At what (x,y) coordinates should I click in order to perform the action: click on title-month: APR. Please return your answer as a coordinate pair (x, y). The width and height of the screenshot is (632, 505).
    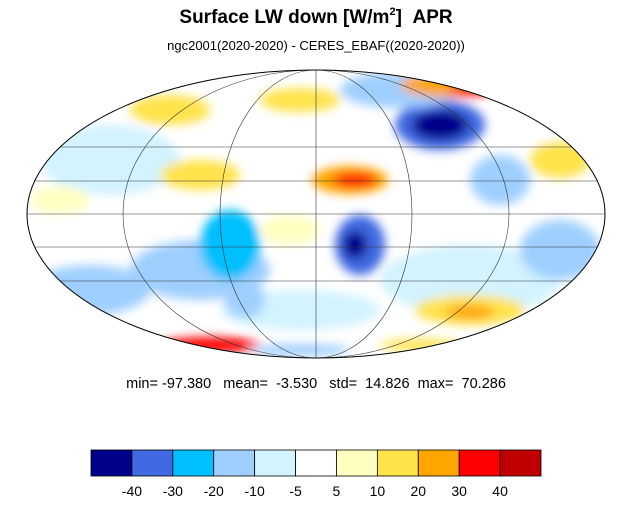
    Looking at the image, I should click on (432, 17).